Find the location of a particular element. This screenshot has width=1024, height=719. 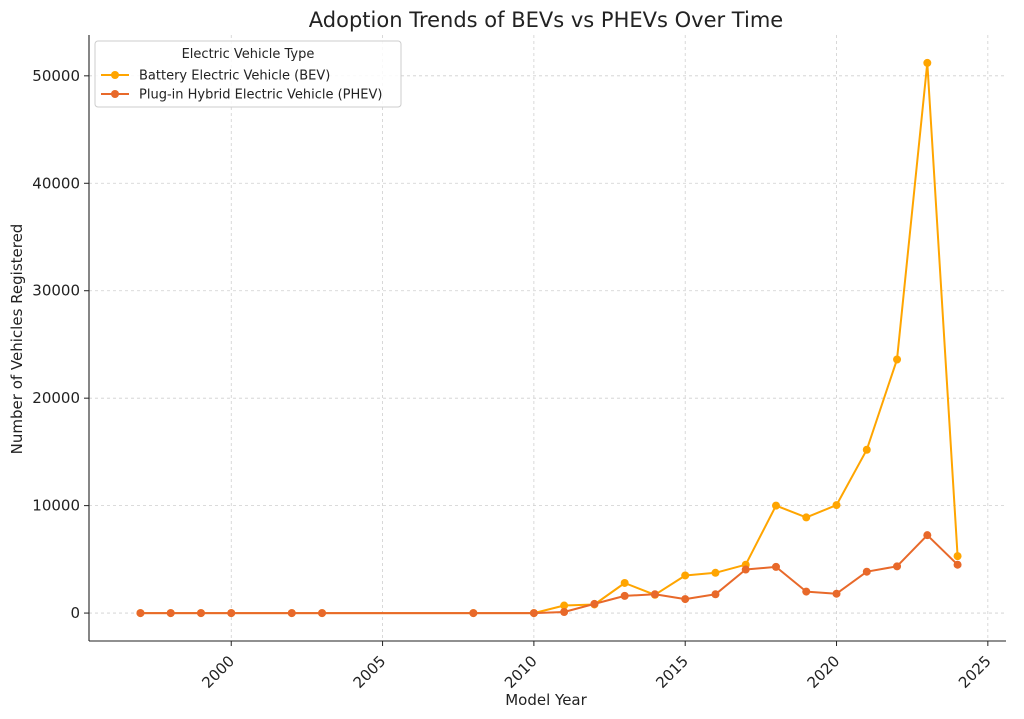

x-tick-label: 2015 is located at coordinates (672, 672).